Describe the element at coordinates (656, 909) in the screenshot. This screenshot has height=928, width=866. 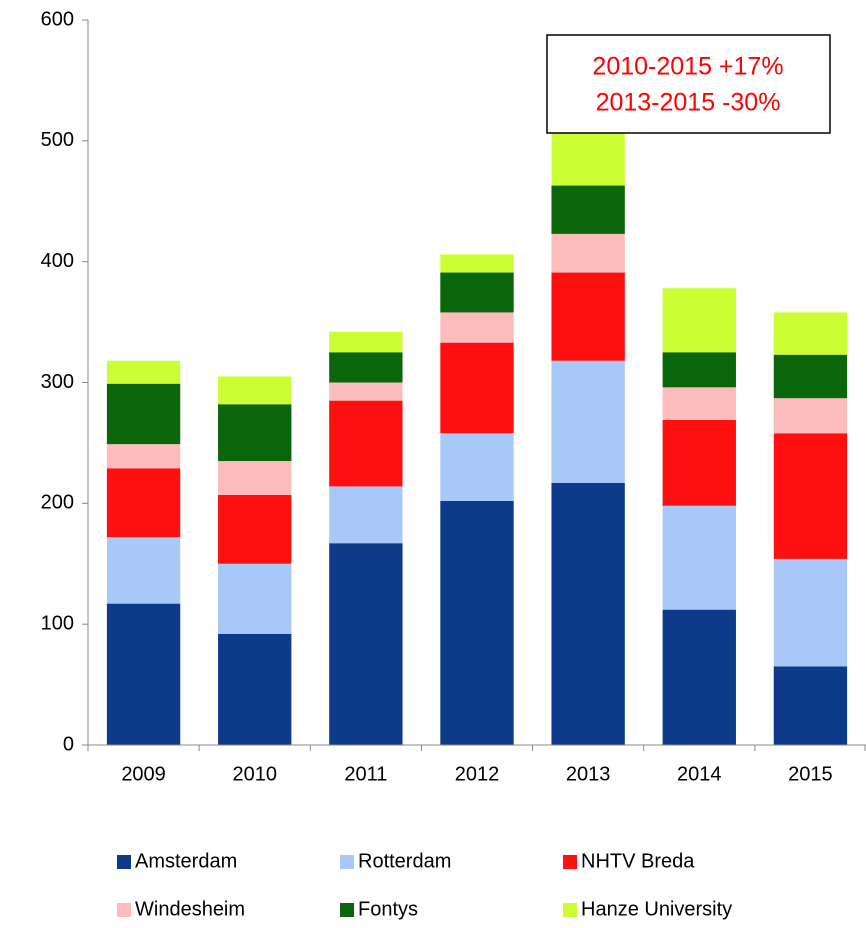
I see `legend-label: Hanze University` at that location.